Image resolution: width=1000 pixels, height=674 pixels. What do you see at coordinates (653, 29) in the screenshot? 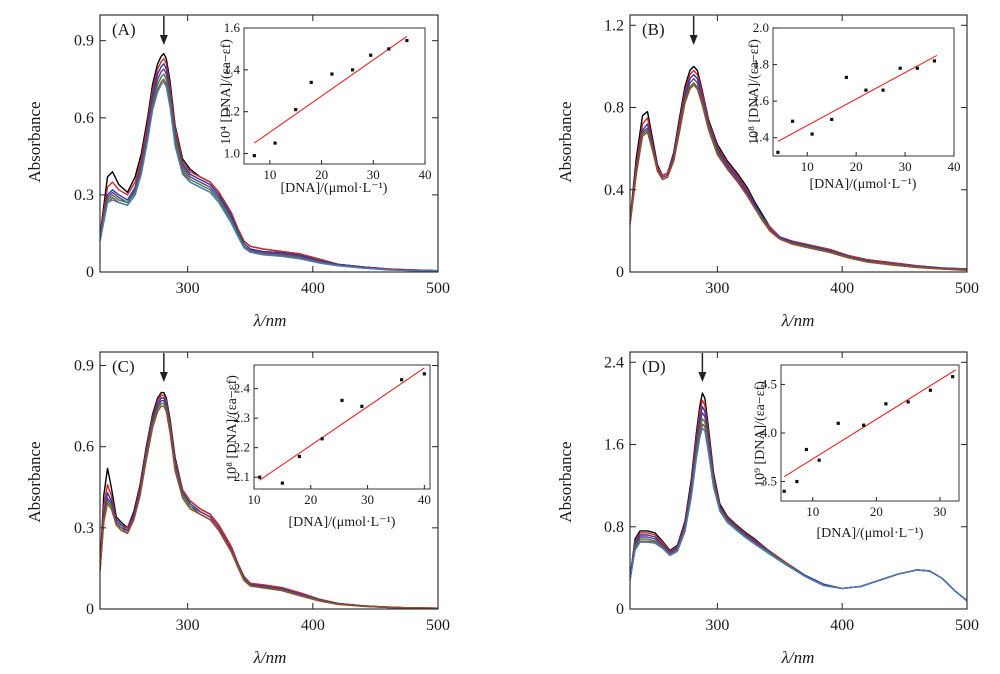
I see `panel-label: (B)` at bounding box center [653, 29].